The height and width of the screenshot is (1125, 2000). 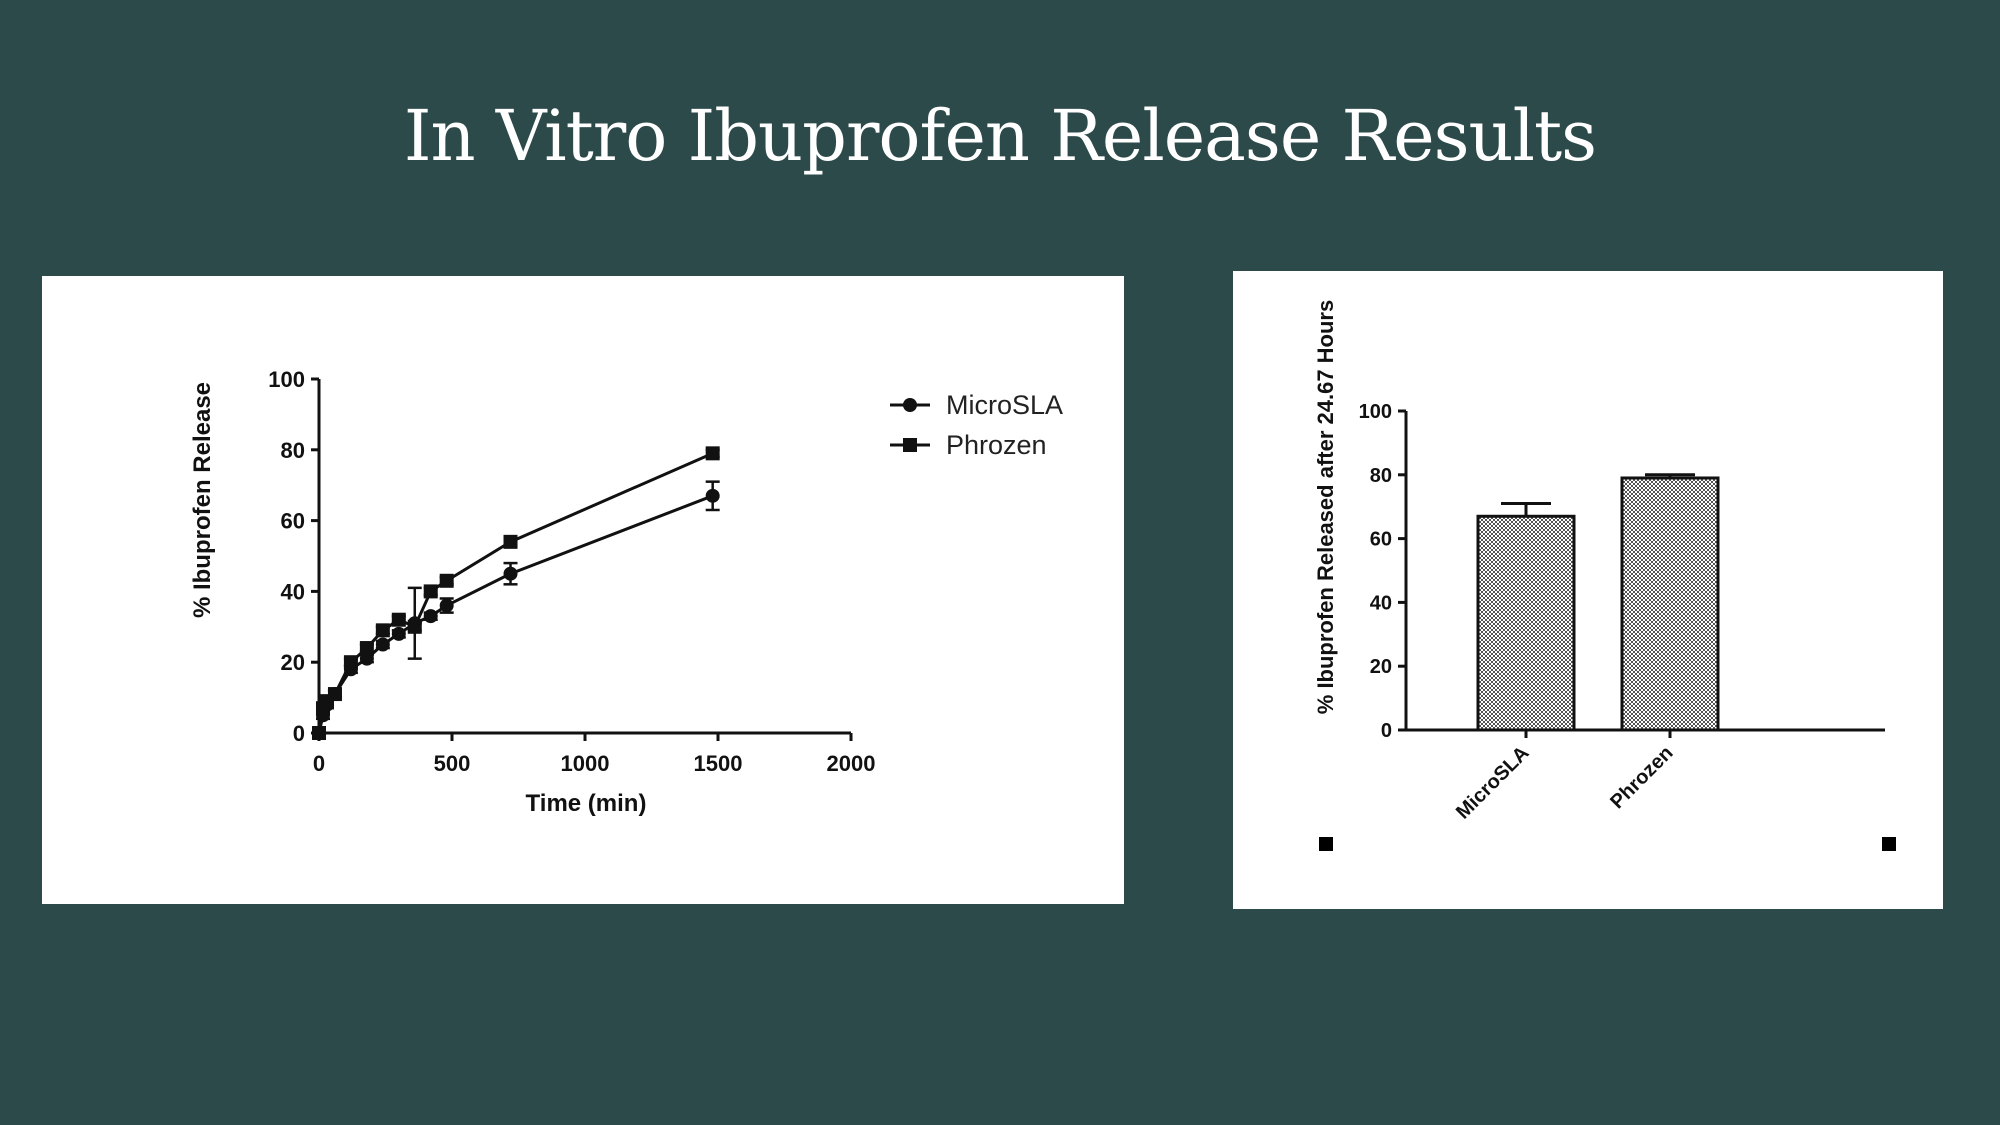 What do you see at coordinates (585, 763) in the screenshot?
I see `x-tick-label: 1000` at bounding box center [585, 763].